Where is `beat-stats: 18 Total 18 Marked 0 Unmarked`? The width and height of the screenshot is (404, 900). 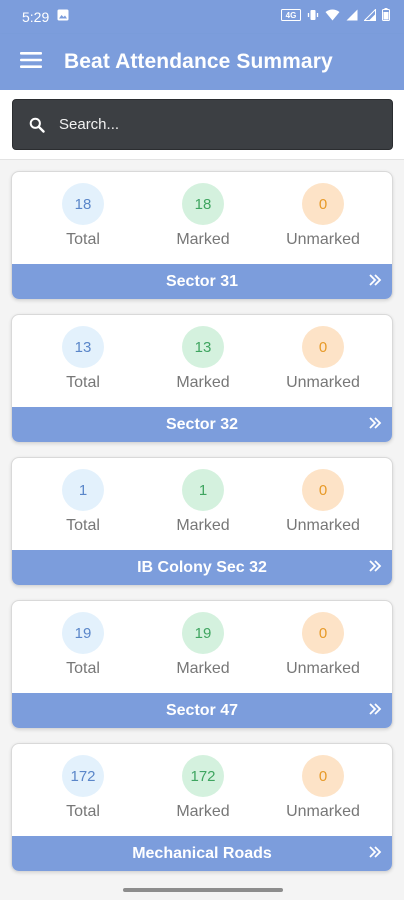 beat-stats: 18 Total 18 Marked 0 Unmarked is located at coordinates (202, 218).